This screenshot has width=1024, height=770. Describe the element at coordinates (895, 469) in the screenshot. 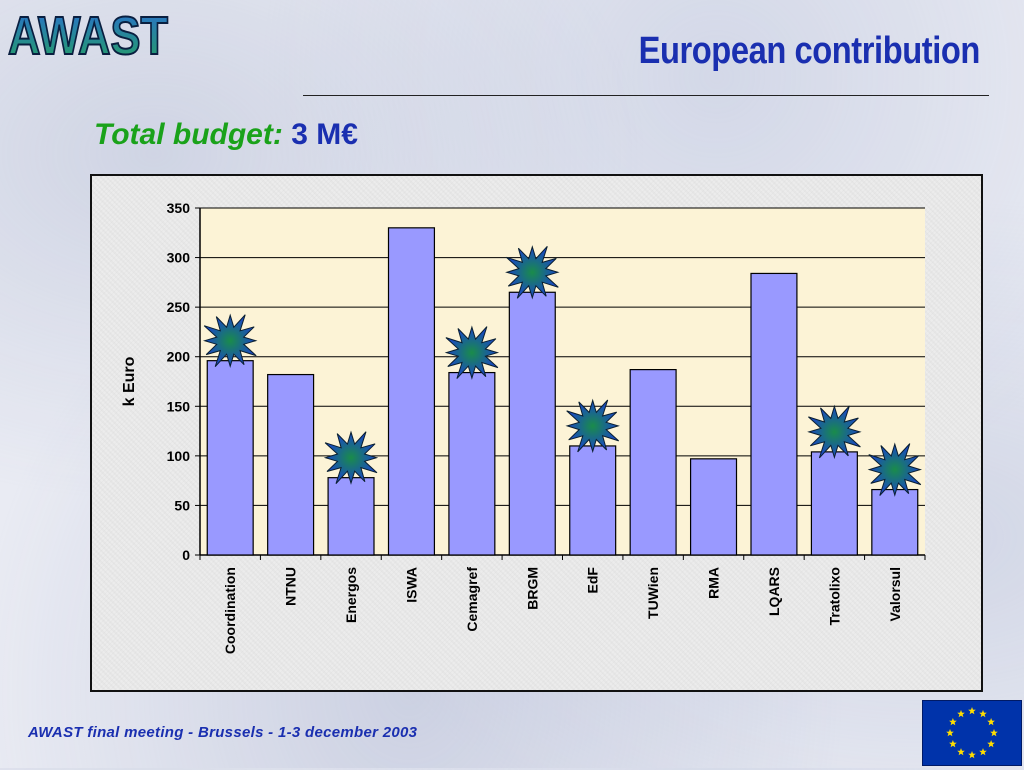

I see `star-marker-valorsul` at that location.